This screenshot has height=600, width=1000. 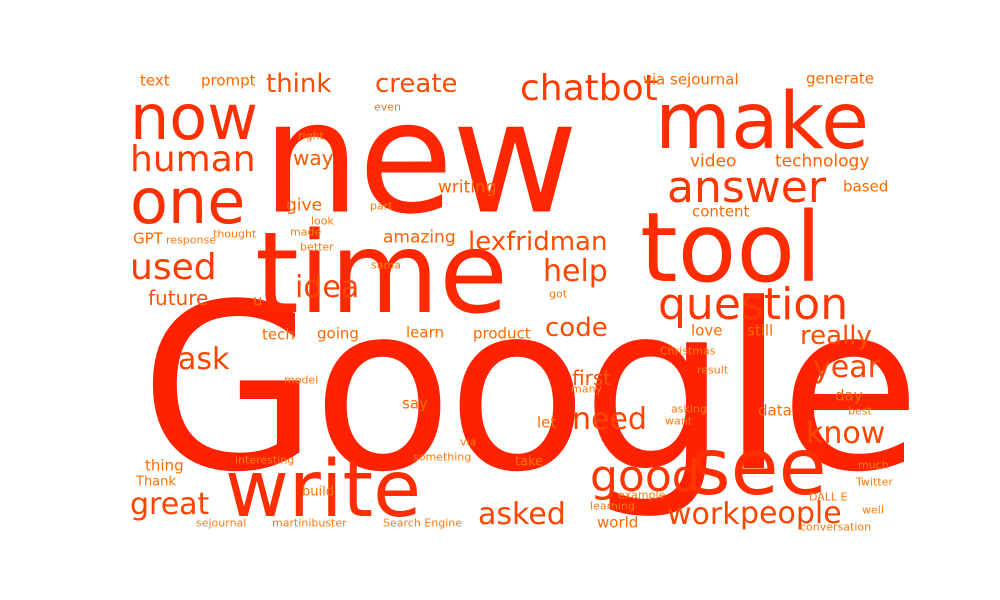 What do you see at coordinates (188, 201) in the screenshot?
I see `word-one: one` at bounding box center [188, 201].